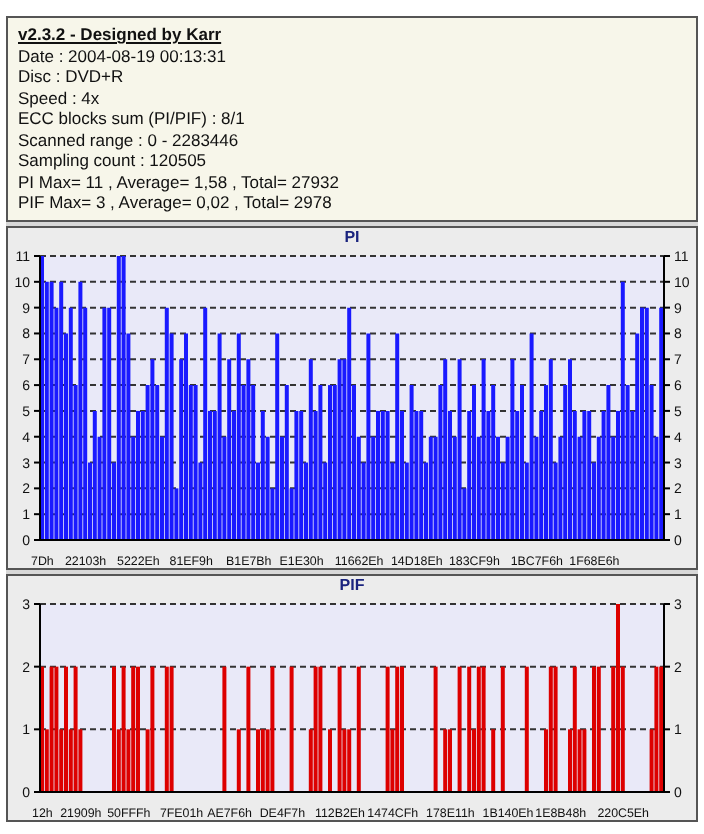 Image resolution: width=704 pixels, height=834 pixels. What do you see at coordinates (121, 34) in the screenshot?
I see `text: v2.3.2 - Designed by Karr` at bounding box center [121, 34].